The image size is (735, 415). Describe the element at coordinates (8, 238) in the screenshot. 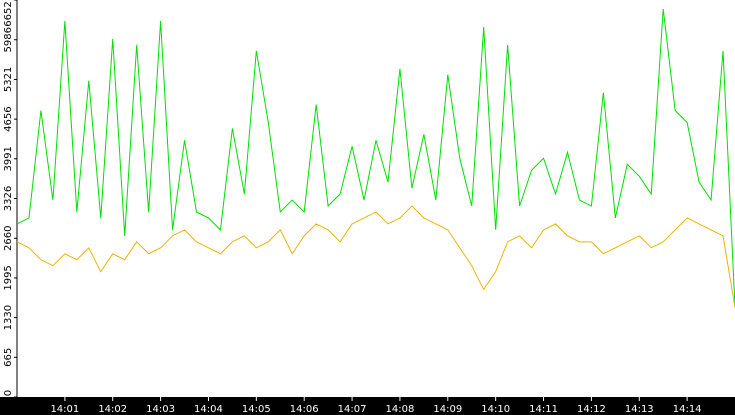

I see `y-tick-label: 2660` at that location.